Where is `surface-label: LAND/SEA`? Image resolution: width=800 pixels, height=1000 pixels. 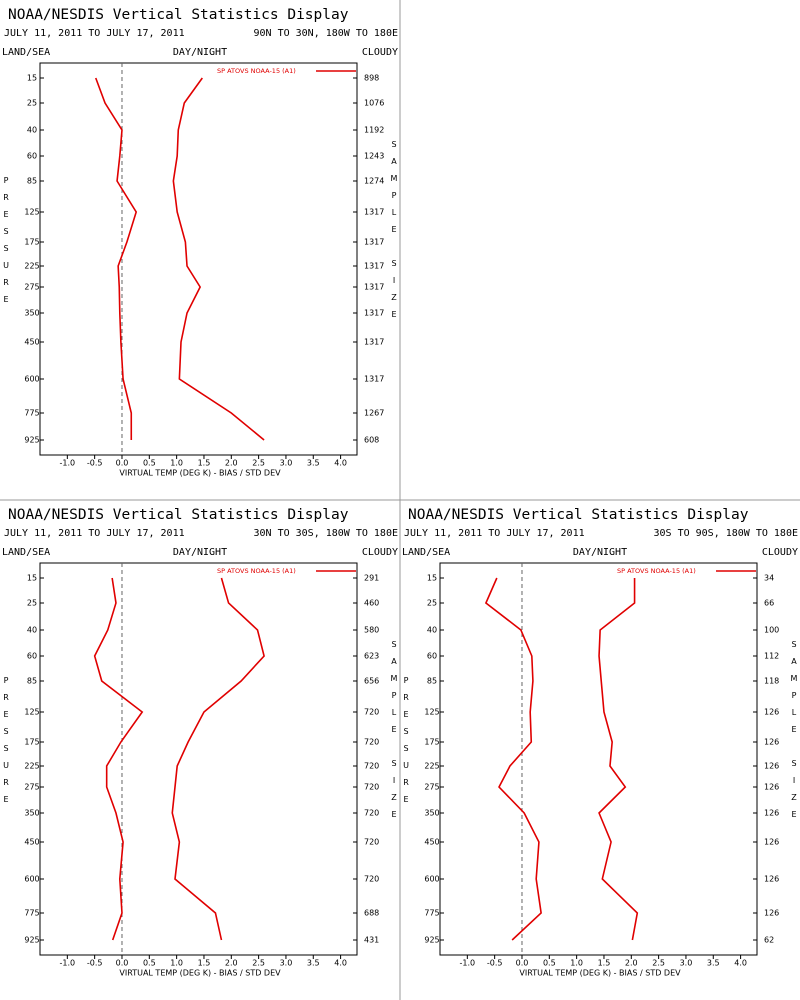 surface-label: LAND/SEA is located at coordinates (26, 52).